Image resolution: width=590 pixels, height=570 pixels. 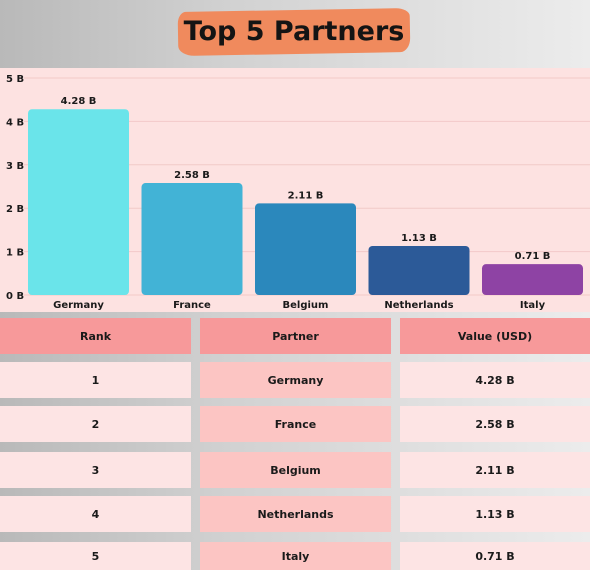 What do you see at coordinates (495, 470) in the screenshot?
I see `table-cell: 2.11 B` at bounding box center [495, 470].